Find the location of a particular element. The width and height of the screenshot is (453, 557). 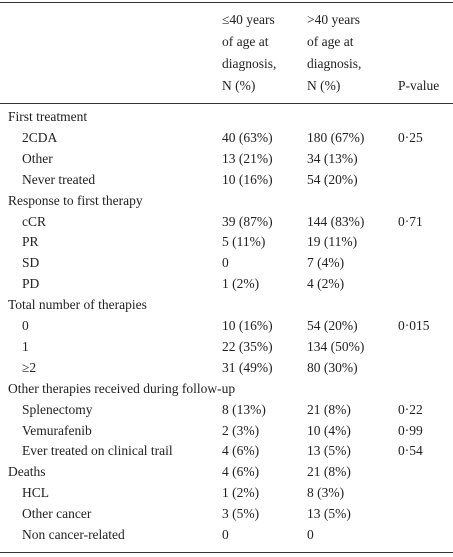

header-text: >40 years is located at coordinates (333, 19).